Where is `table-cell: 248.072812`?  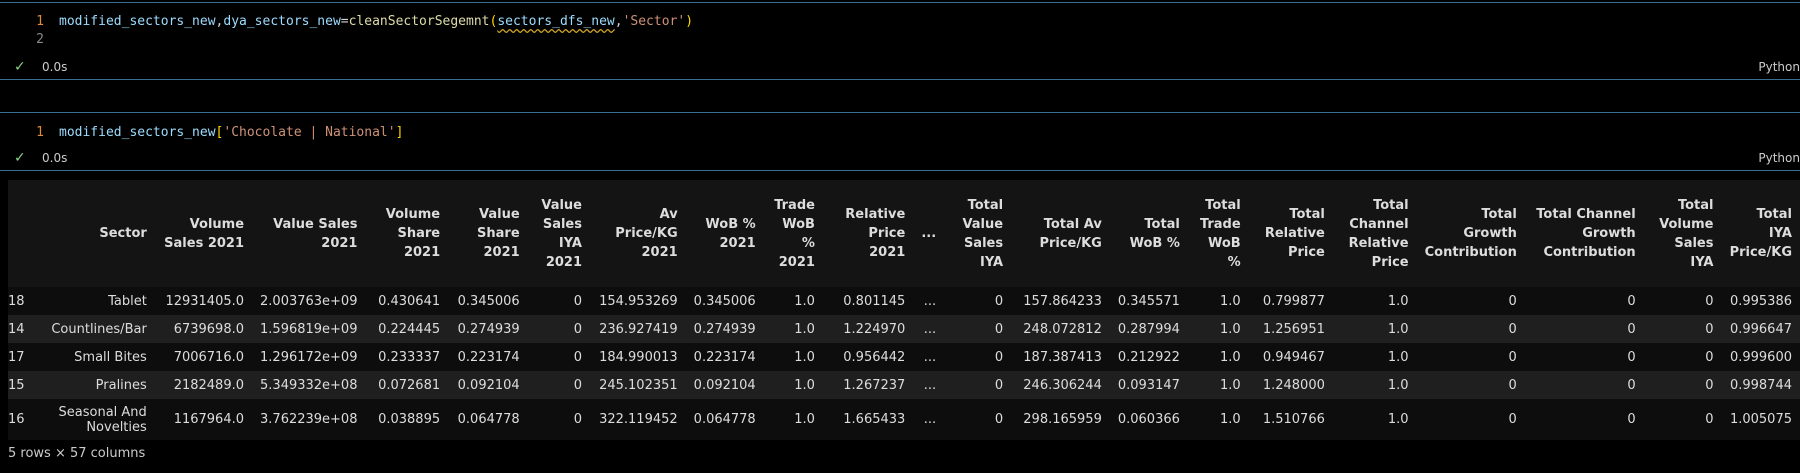
table-cell: 248.072812 is located at coordinates (1060, 329).